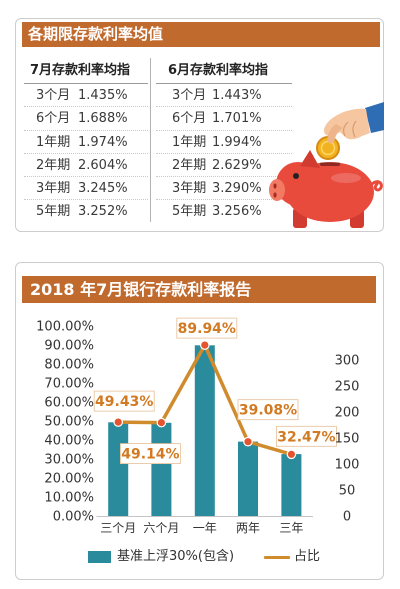  I want to click on rate-value: 1.688%, so click(103, 119).